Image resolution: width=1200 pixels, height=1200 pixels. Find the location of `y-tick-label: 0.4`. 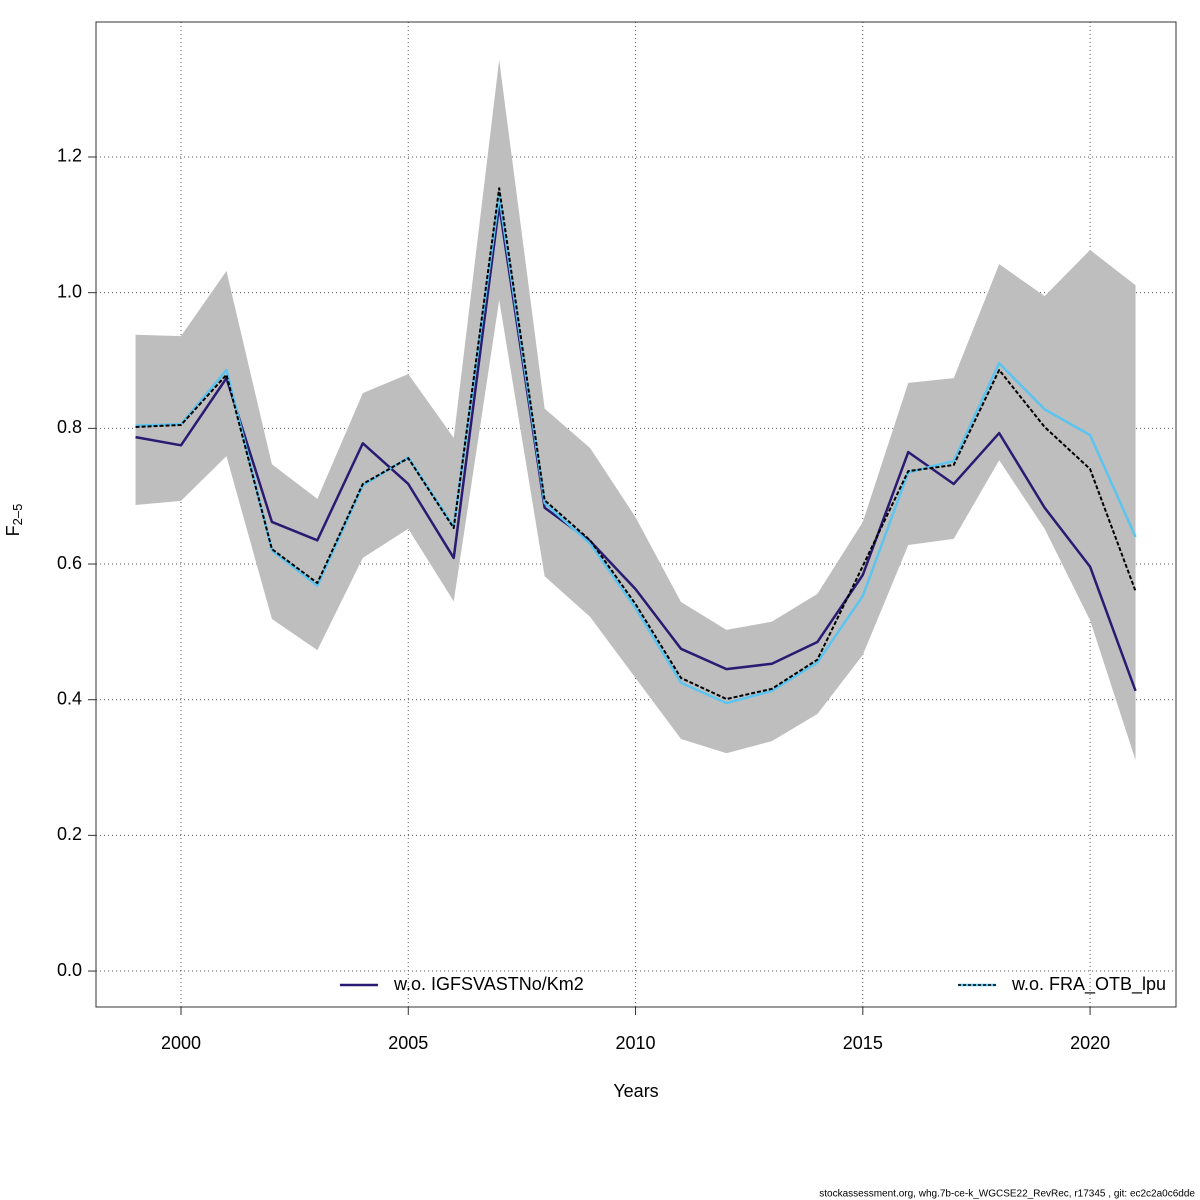

y-tick-label: 0.4 is located at coordinates (69, 698).